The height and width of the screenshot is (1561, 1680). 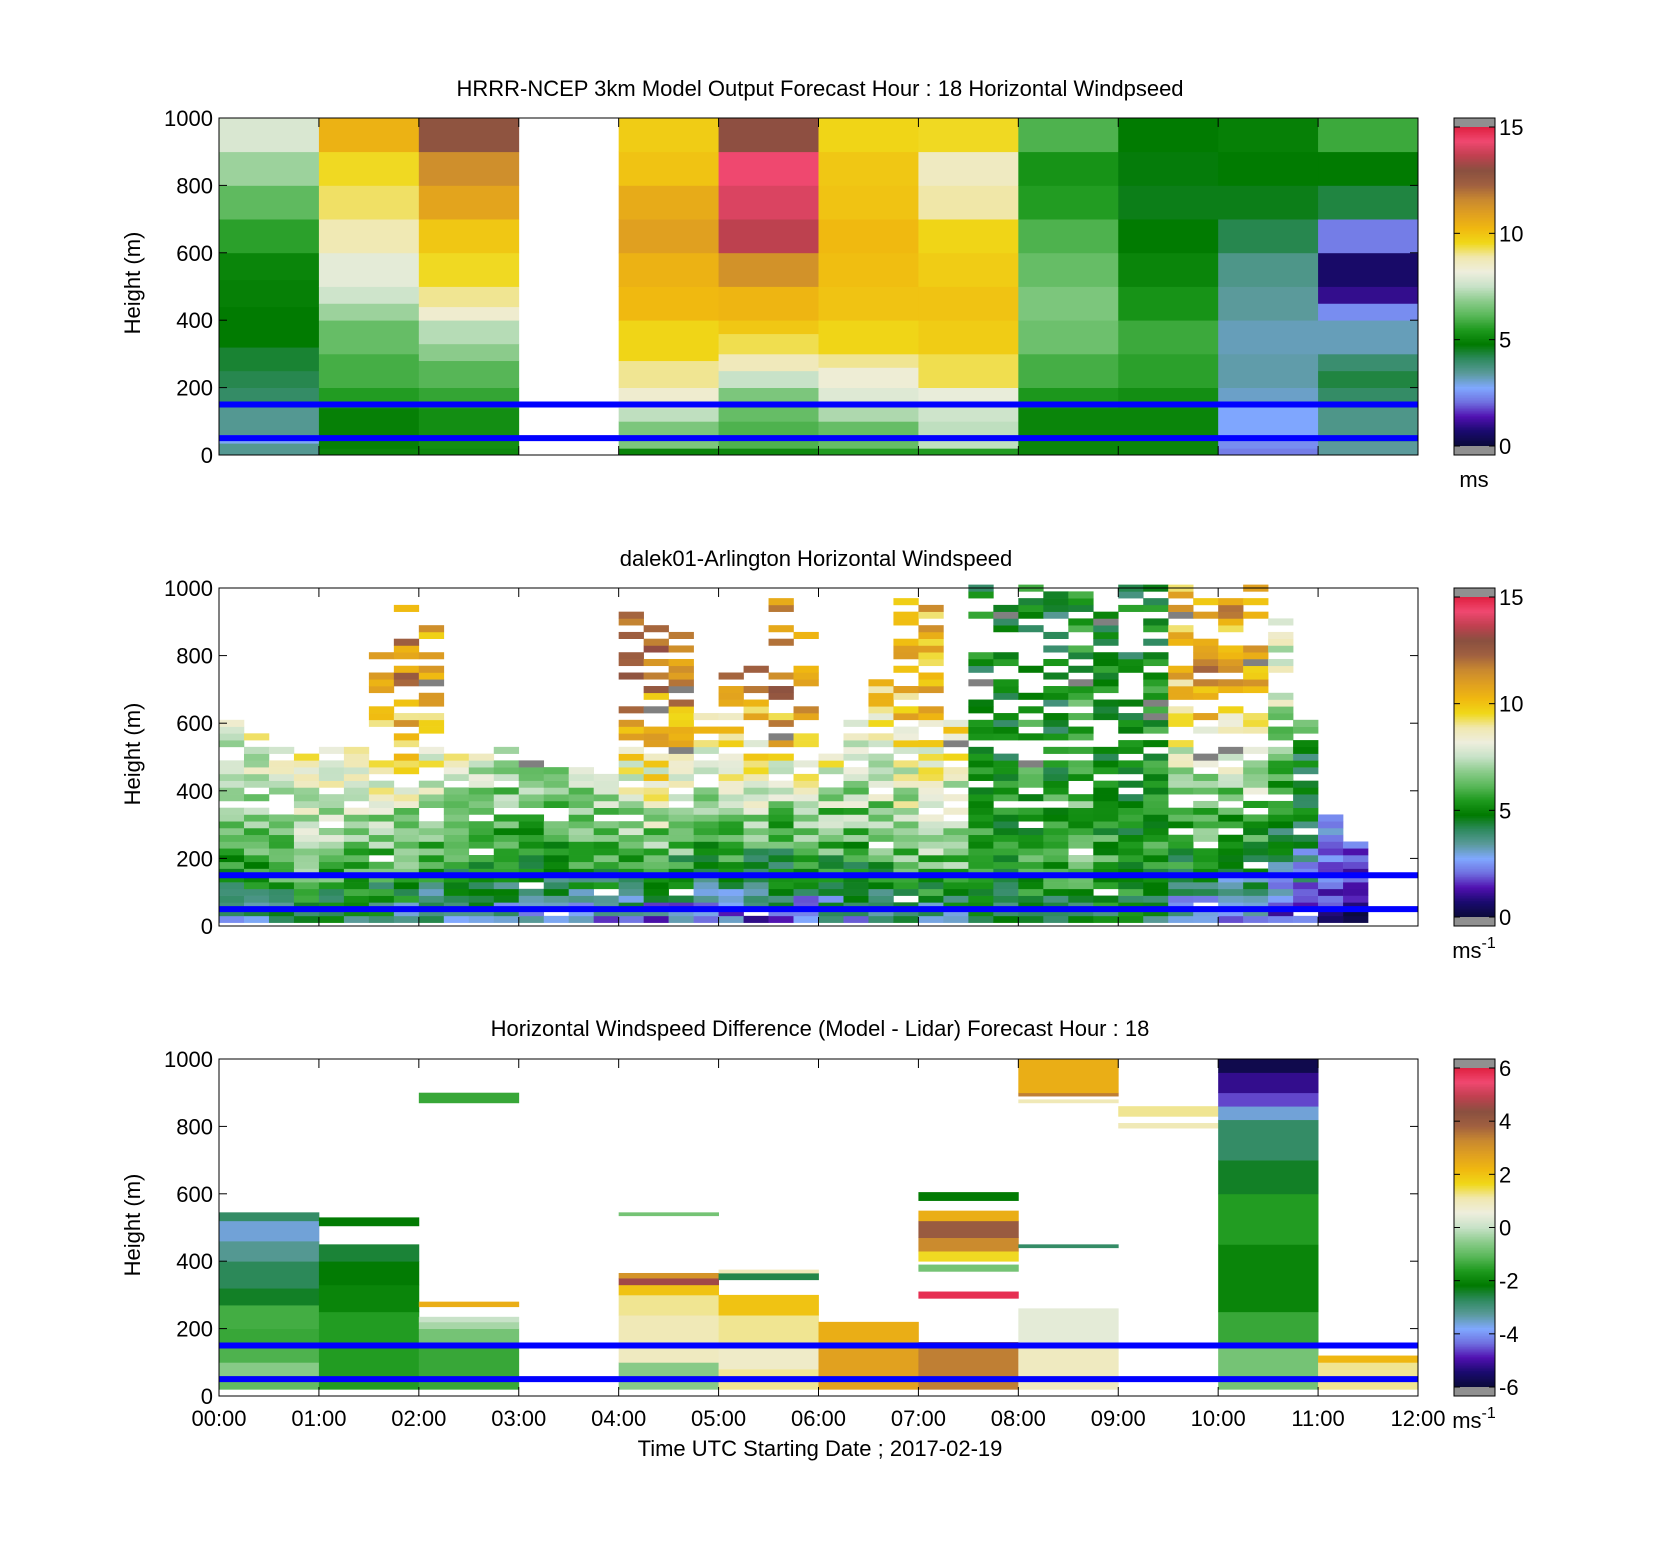 I want to click on y-tick-label: 200, so click(x=194, y=388).